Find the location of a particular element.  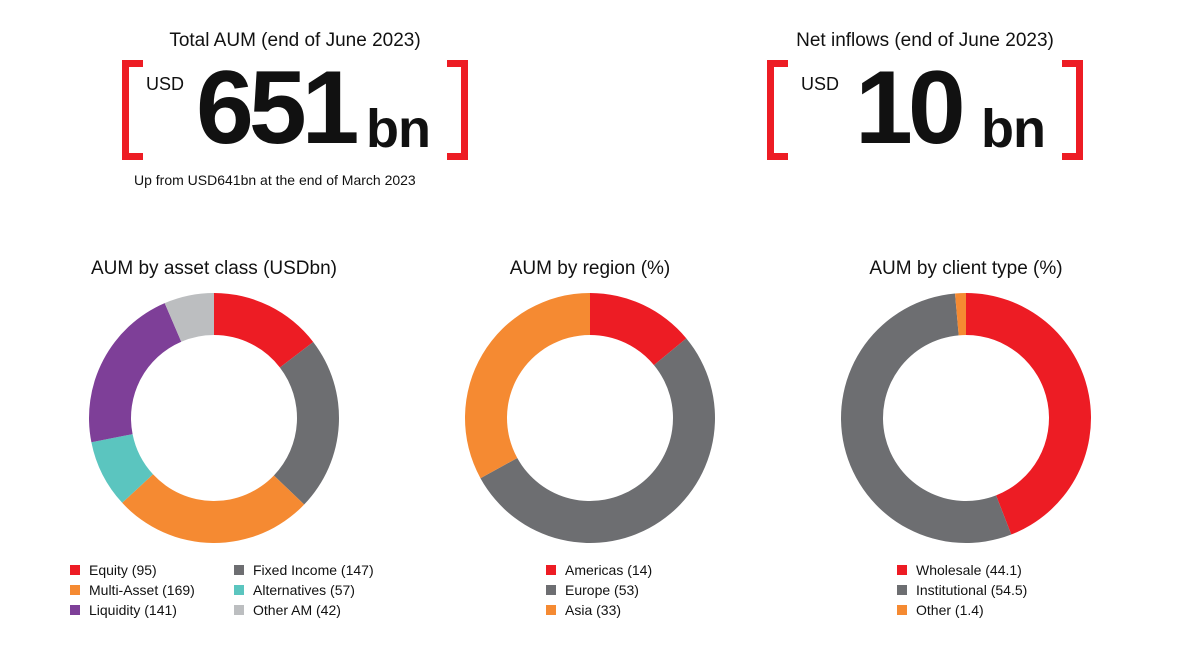

chart-title: AUM by client type (%) is located at coordinates (966, 268).